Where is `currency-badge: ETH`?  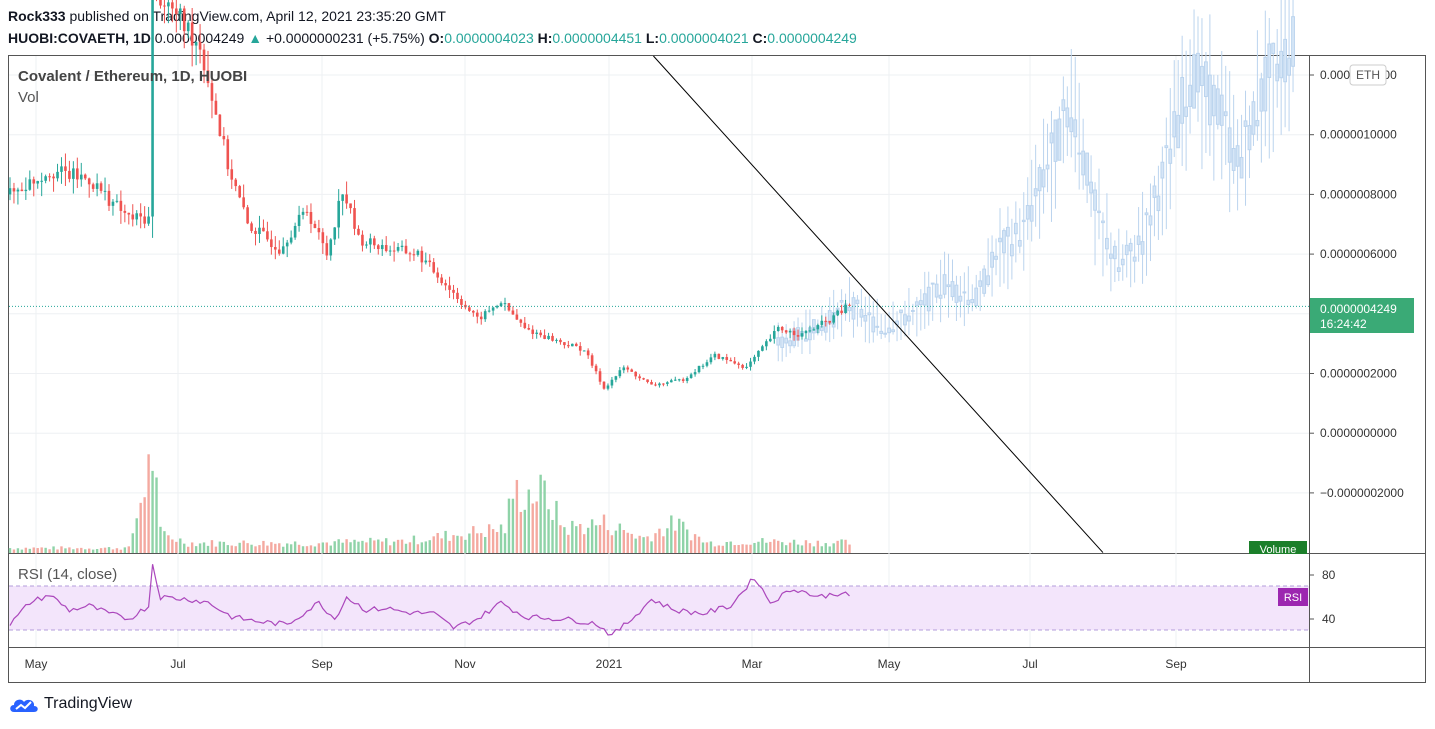
currency-badge: ETH is located at coordinates (1368, 75).